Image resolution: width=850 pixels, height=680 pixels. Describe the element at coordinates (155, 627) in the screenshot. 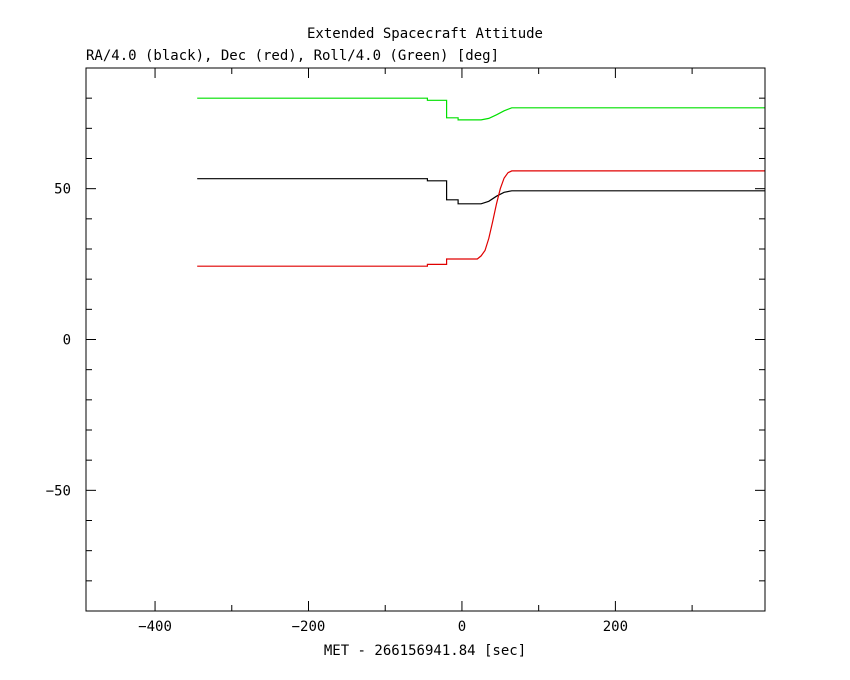

I see `x-tick-label: −400` at that location.